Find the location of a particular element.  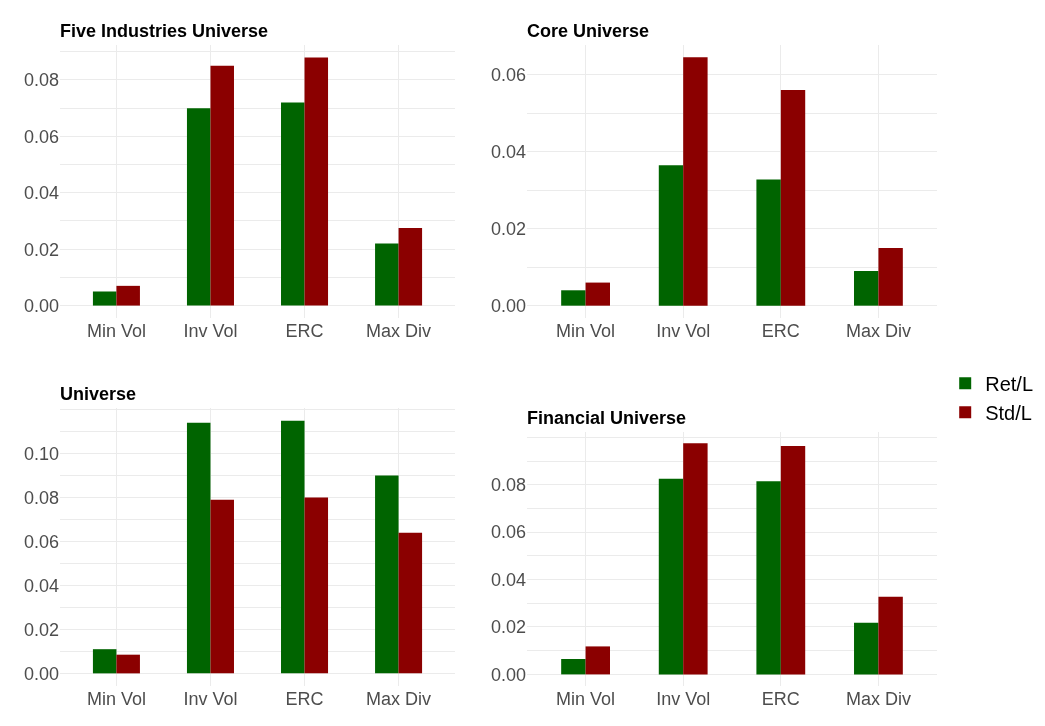

y-tick-label: 0.10 is located at coordinates (41, 453).